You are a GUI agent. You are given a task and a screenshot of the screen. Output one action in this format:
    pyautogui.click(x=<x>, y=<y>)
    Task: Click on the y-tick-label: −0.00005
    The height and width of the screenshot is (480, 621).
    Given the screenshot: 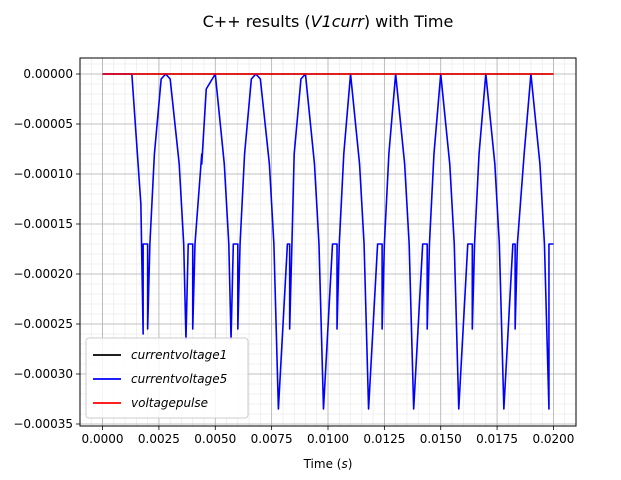 What is the action you would take?
    pyautogui.click(x=43, y=124)
    